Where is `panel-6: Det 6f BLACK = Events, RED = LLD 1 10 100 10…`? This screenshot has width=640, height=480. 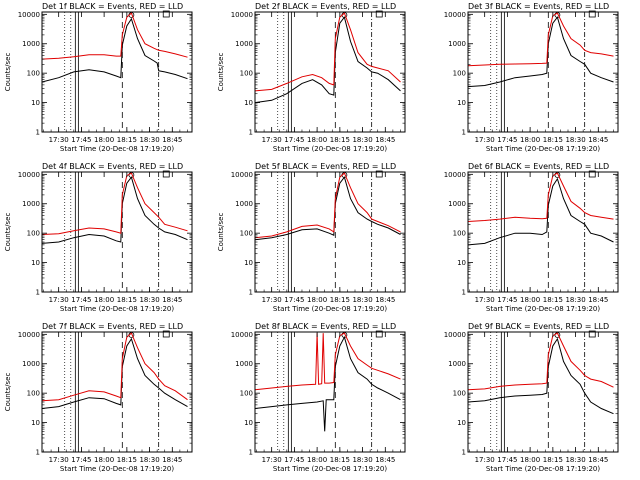
panel-6: Det 6f BLACK = Events, RED = LLD 1 10 100 10… is located at coordinates (531, 237).